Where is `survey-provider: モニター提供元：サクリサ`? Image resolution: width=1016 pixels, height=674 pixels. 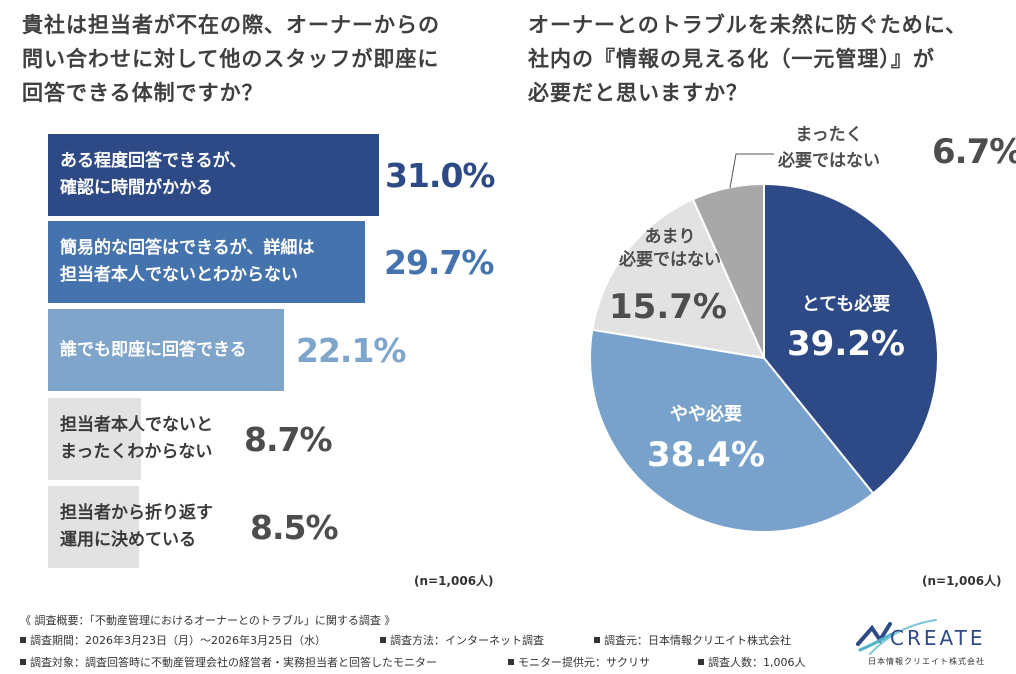
survey-provider: モニター提供元：サクリサ is located at coordinates (579, 662).